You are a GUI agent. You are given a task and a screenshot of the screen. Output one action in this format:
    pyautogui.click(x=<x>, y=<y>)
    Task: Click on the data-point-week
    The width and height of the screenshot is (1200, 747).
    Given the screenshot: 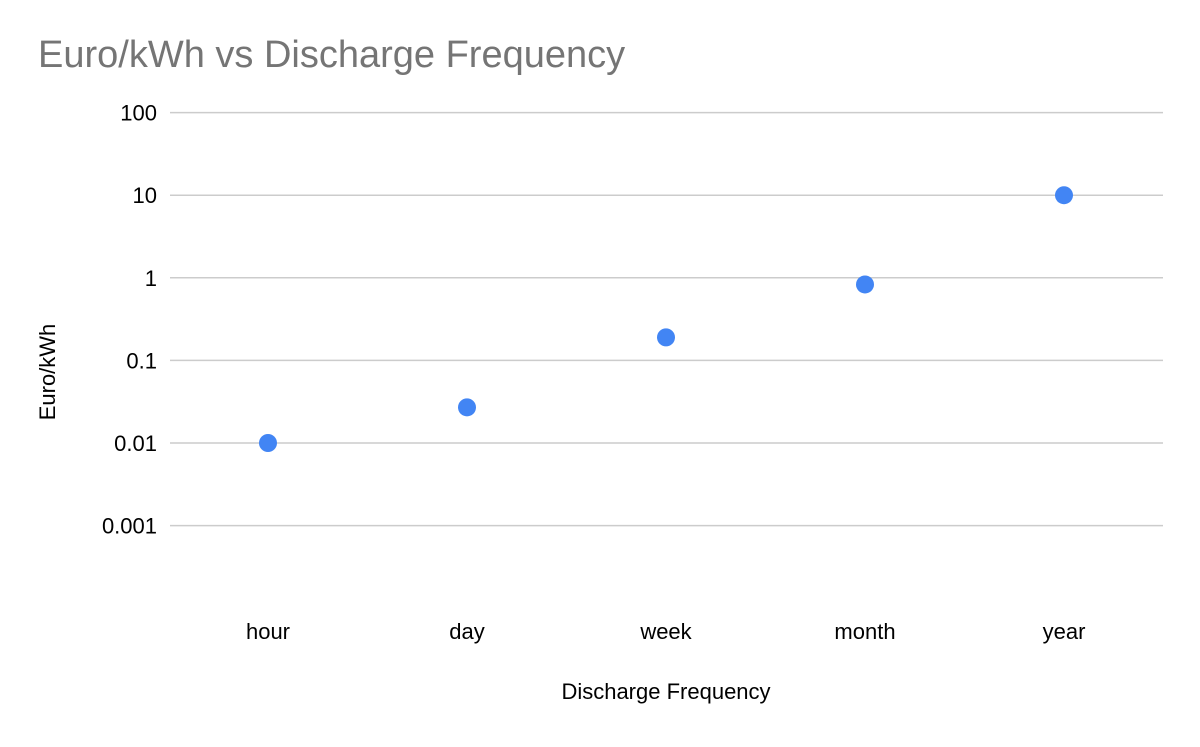 What is the action you would take?
    pyautogui.click(x=666, y=337)
    